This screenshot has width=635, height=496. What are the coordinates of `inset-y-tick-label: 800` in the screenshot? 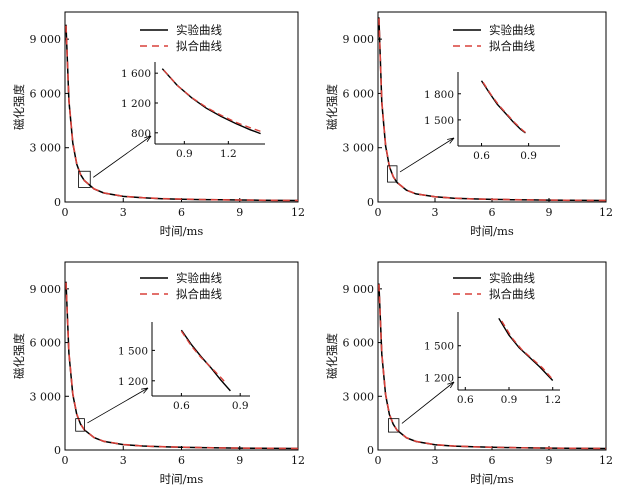 It's located at (141, 134).